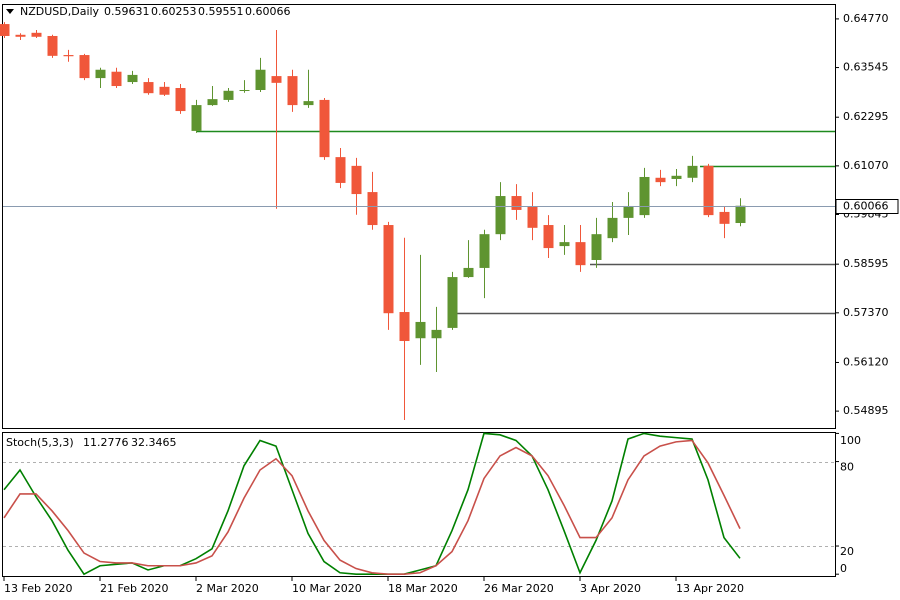 Image resolution: width=900 pixels, height=600 pixels. I want to click on x-tick-label: 3 Apr 2020, so click(610, 588).